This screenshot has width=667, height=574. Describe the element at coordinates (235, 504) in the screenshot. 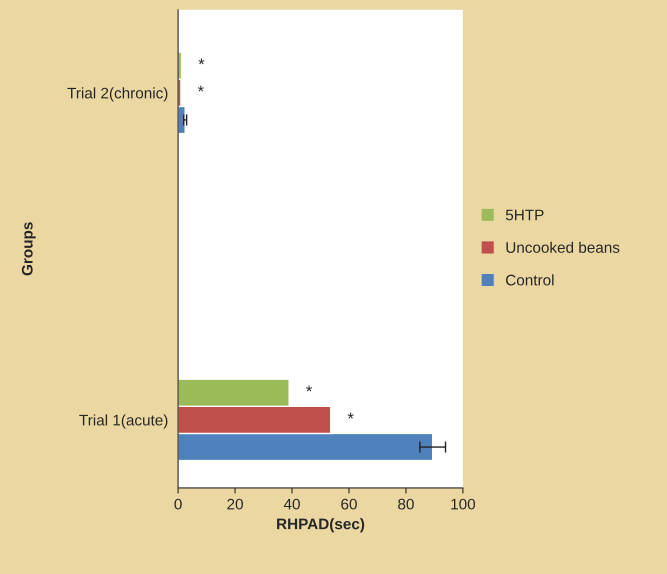

I see `x-tick-label: 20` at that location.